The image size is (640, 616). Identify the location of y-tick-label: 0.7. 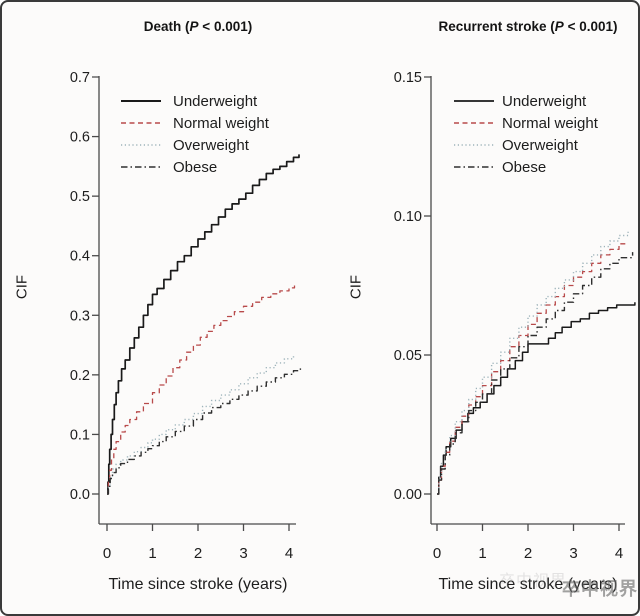
(80, 78).